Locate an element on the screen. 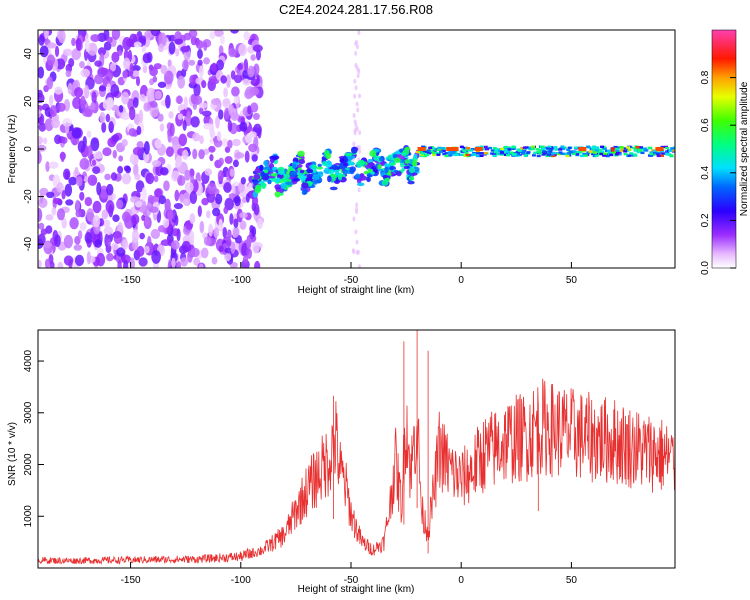 The width and height of the screenshot is (750, 600). heatmap-x-tick-label: 0 is located at coordinates (461, 280).